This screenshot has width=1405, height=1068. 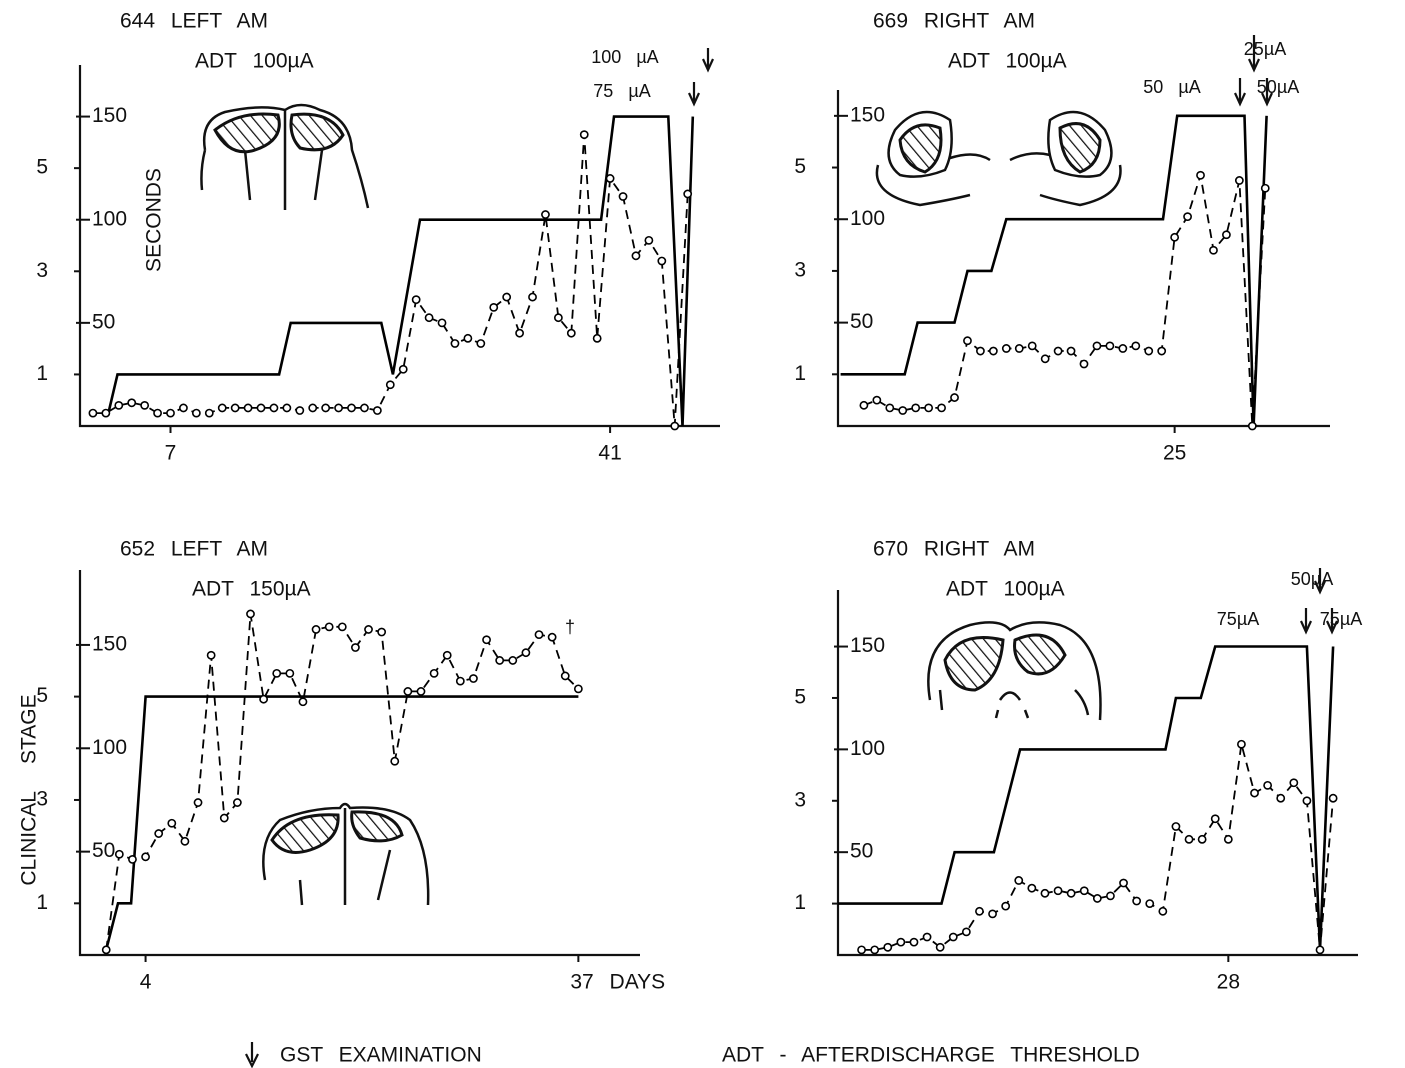 I want to click on axis, so click(x=1083, y=259).